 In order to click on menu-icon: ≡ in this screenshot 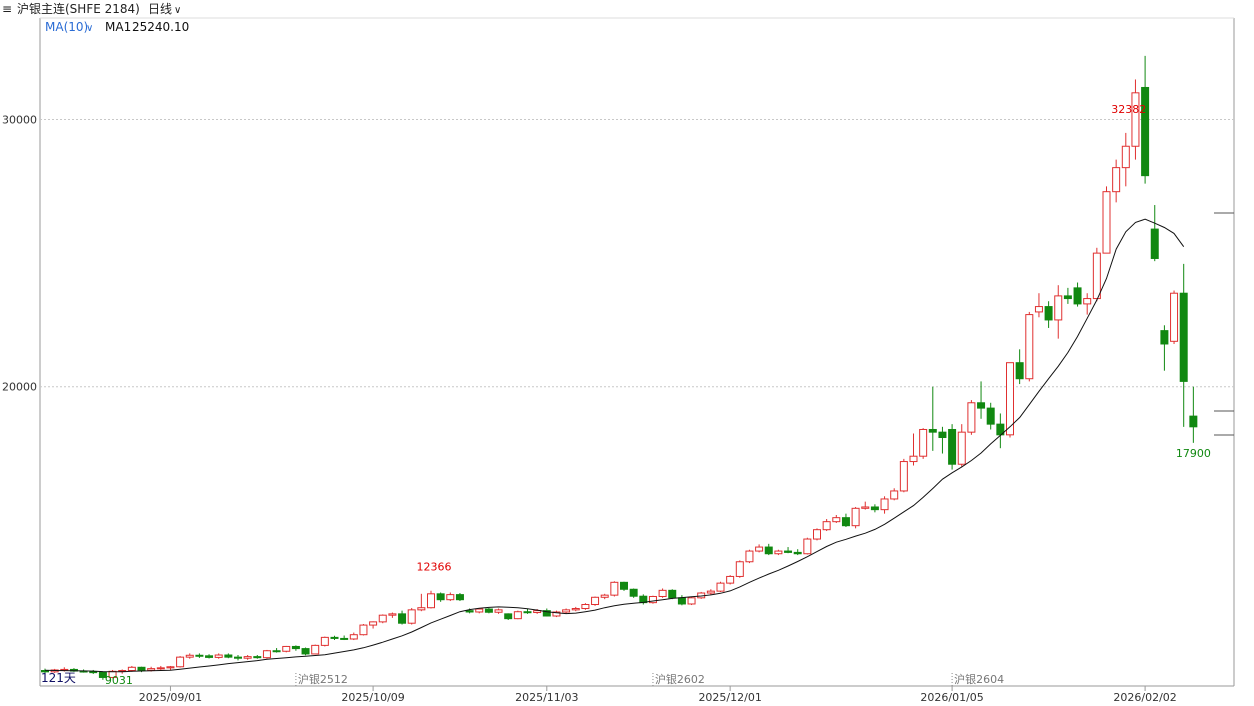, I will do `click(7, 9)`.